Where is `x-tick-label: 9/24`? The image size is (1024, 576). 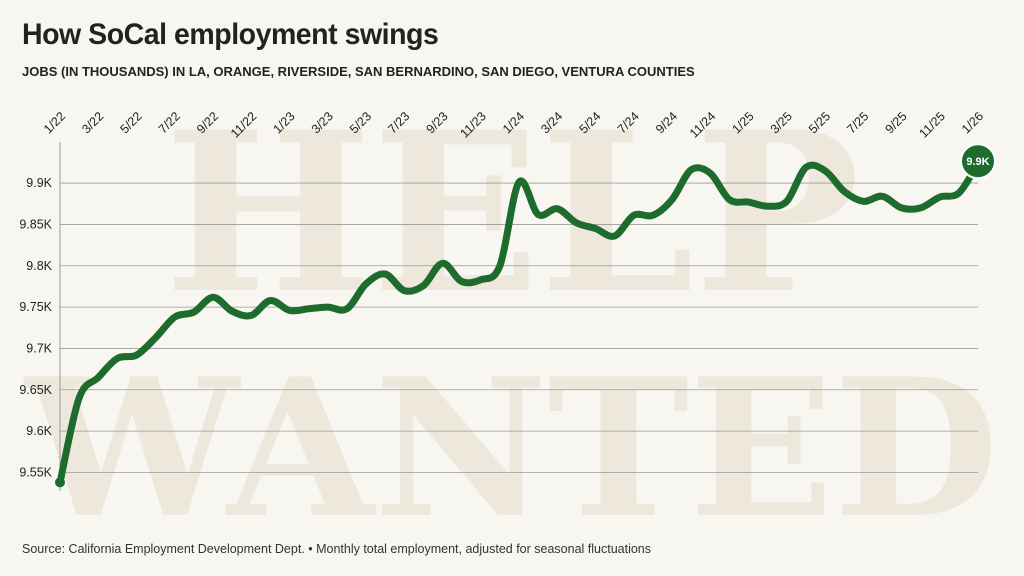 x-tick-label: 9/24 is located at coordinates (666, 122).